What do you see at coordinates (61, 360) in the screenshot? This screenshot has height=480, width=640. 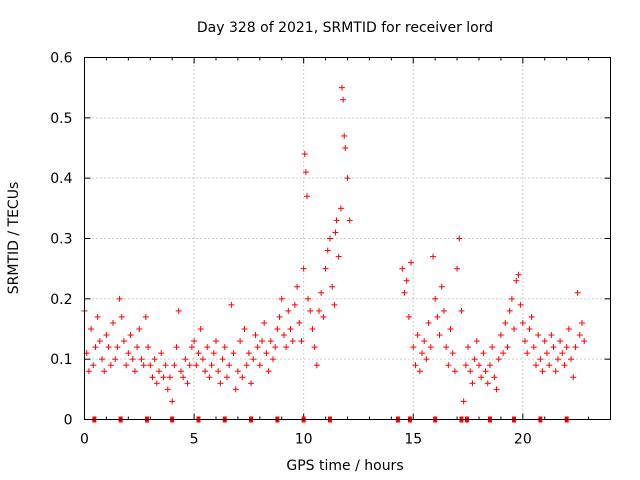 I see `y-tick-label: 0.1` at bounding box center [61, 360].